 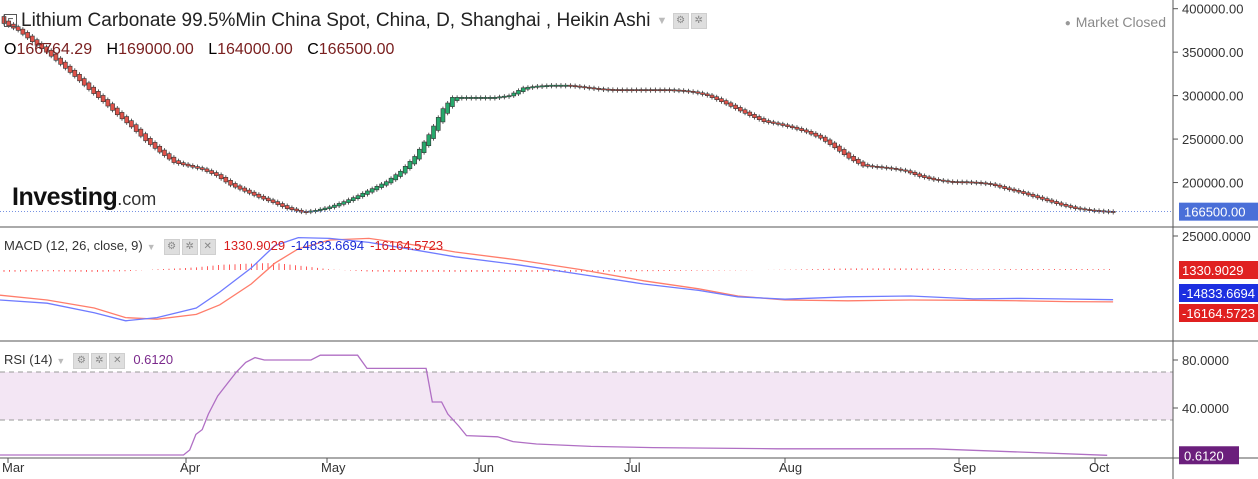 I want to click on macd-tag-label: -14833.6694, so click(x=1218, y=293).